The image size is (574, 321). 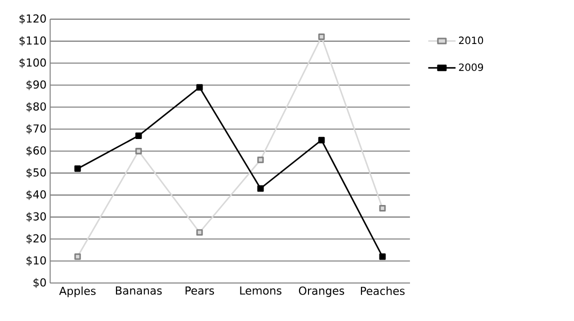 What do you see at coordinates (36, 239) in the screenshot?
I see `y-tick-label: $20` at bounding box center [36, 239].